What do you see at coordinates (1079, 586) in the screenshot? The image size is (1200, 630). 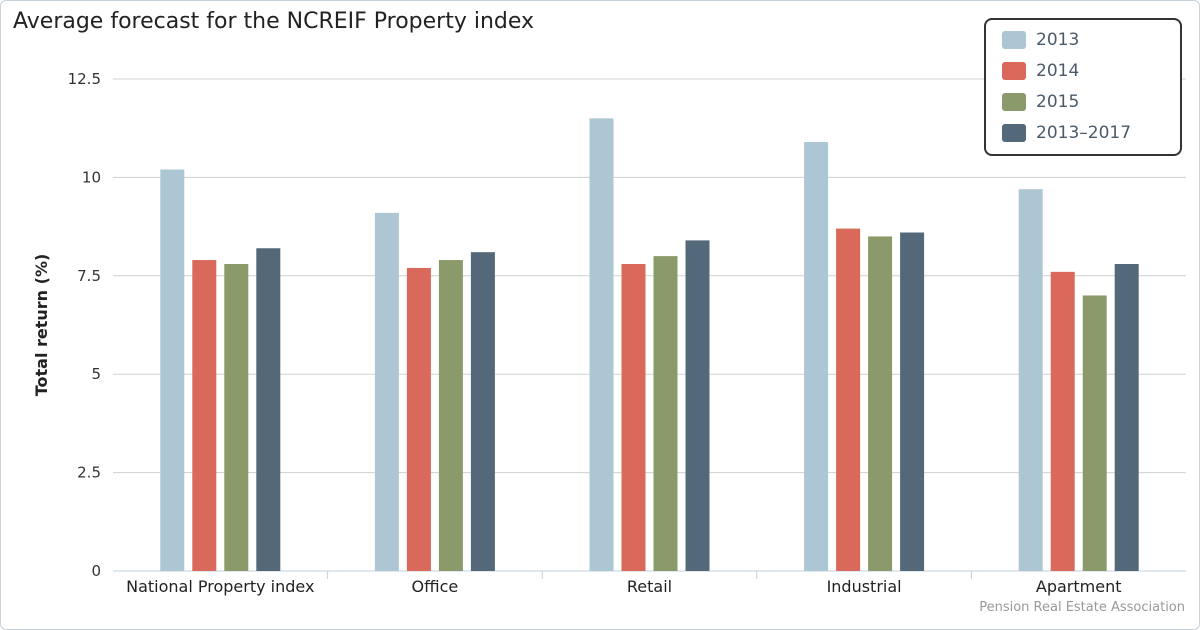 I see `x-tick-label: Apartment` at bounding box center [1079, 586].